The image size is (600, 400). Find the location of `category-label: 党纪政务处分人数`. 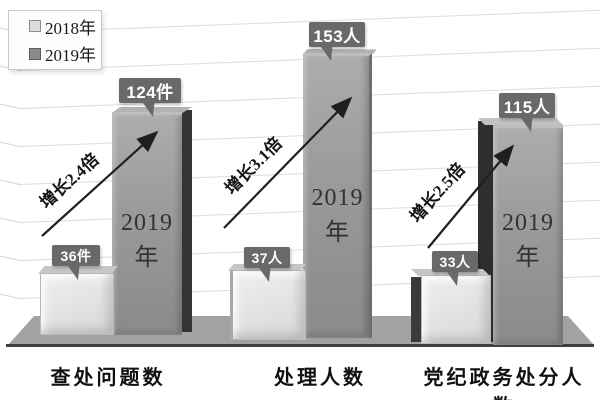

category-label: 党纪政务处分人数 is located at coordinates (504, 383).